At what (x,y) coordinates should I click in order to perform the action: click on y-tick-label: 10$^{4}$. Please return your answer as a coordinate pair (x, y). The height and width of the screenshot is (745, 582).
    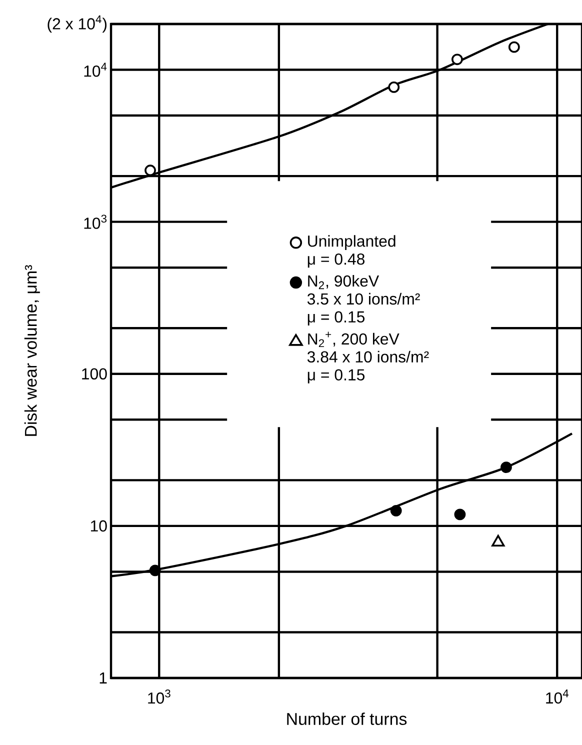
    Looking at the image, I should click on (95, 69).